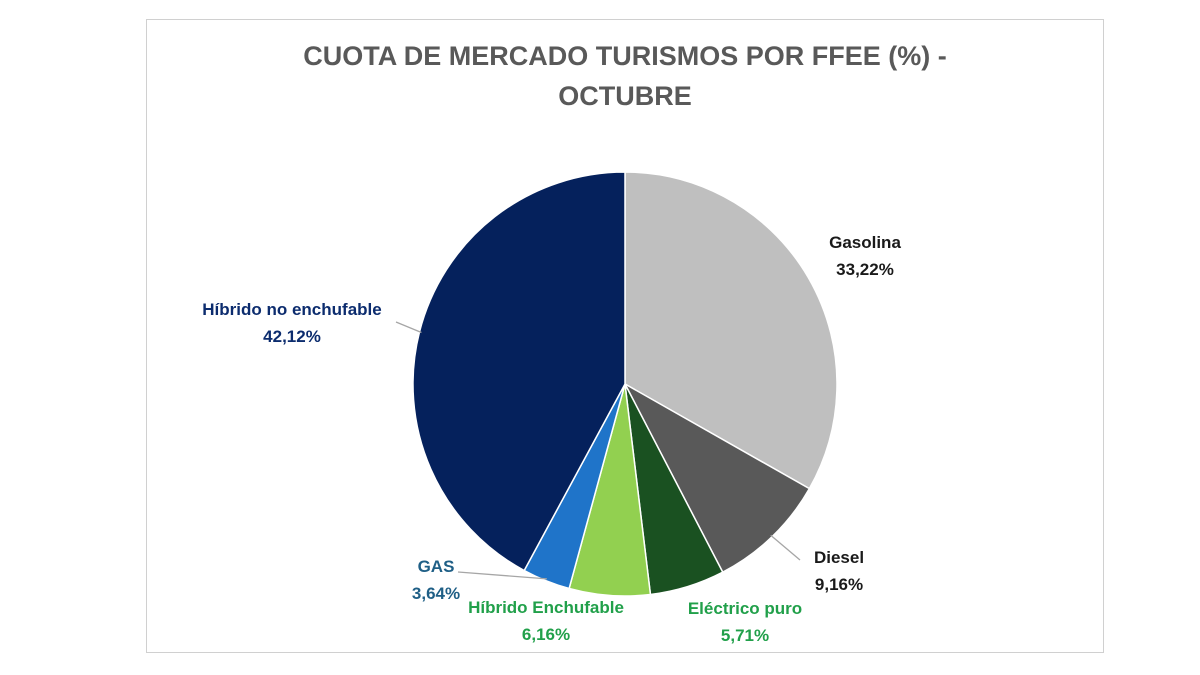 This screenshot has width=1200, height=675. Describe the element at coordinates (292, 309) in the screenshot. I see `label-hibrido-no-enchufable-name: Híbrido no enchufable` at that location.